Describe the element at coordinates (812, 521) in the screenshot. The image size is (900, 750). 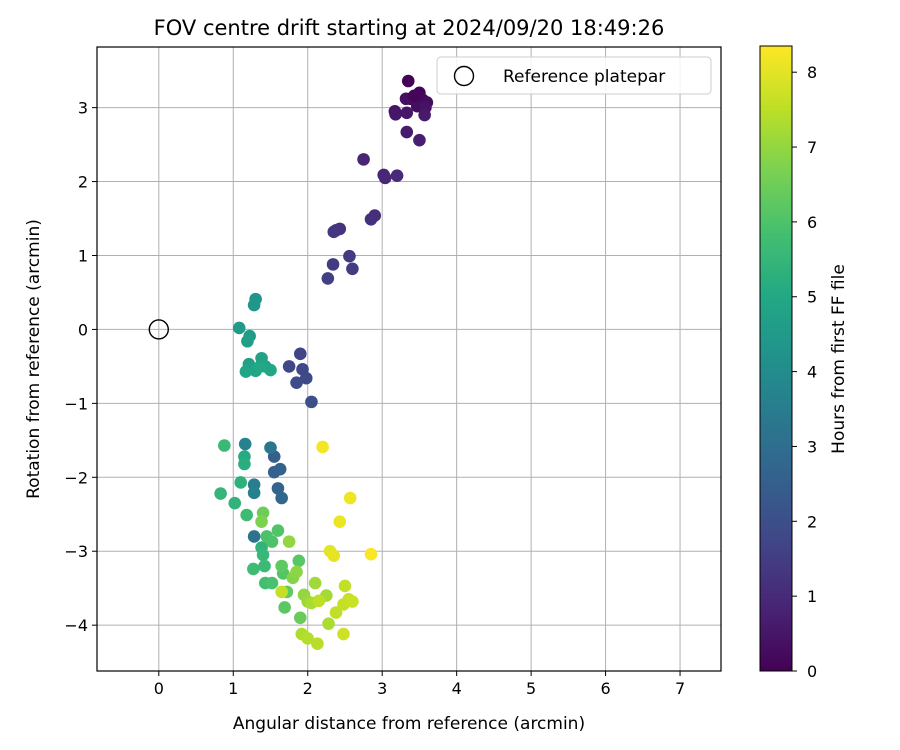
I see `colorbar-tick-label: 2` at that location.